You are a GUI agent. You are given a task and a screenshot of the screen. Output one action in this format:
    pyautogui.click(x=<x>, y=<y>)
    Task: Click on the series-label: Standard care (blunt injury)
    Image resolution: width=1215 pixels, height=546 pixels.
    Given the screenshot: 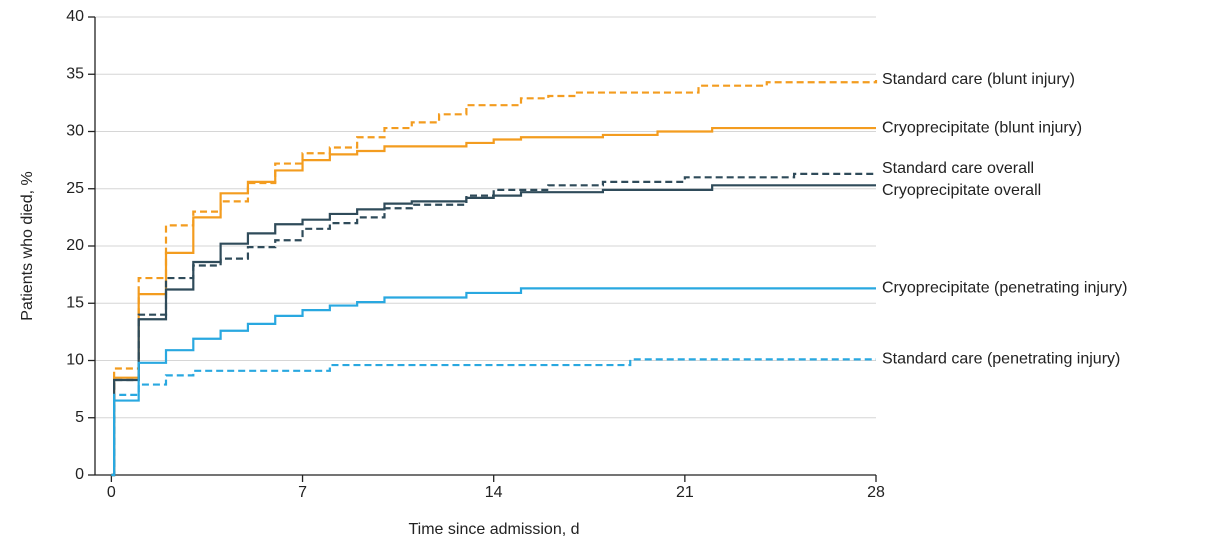 What is the action you would take?
    pyautogui.click(x=978, y=79)
    